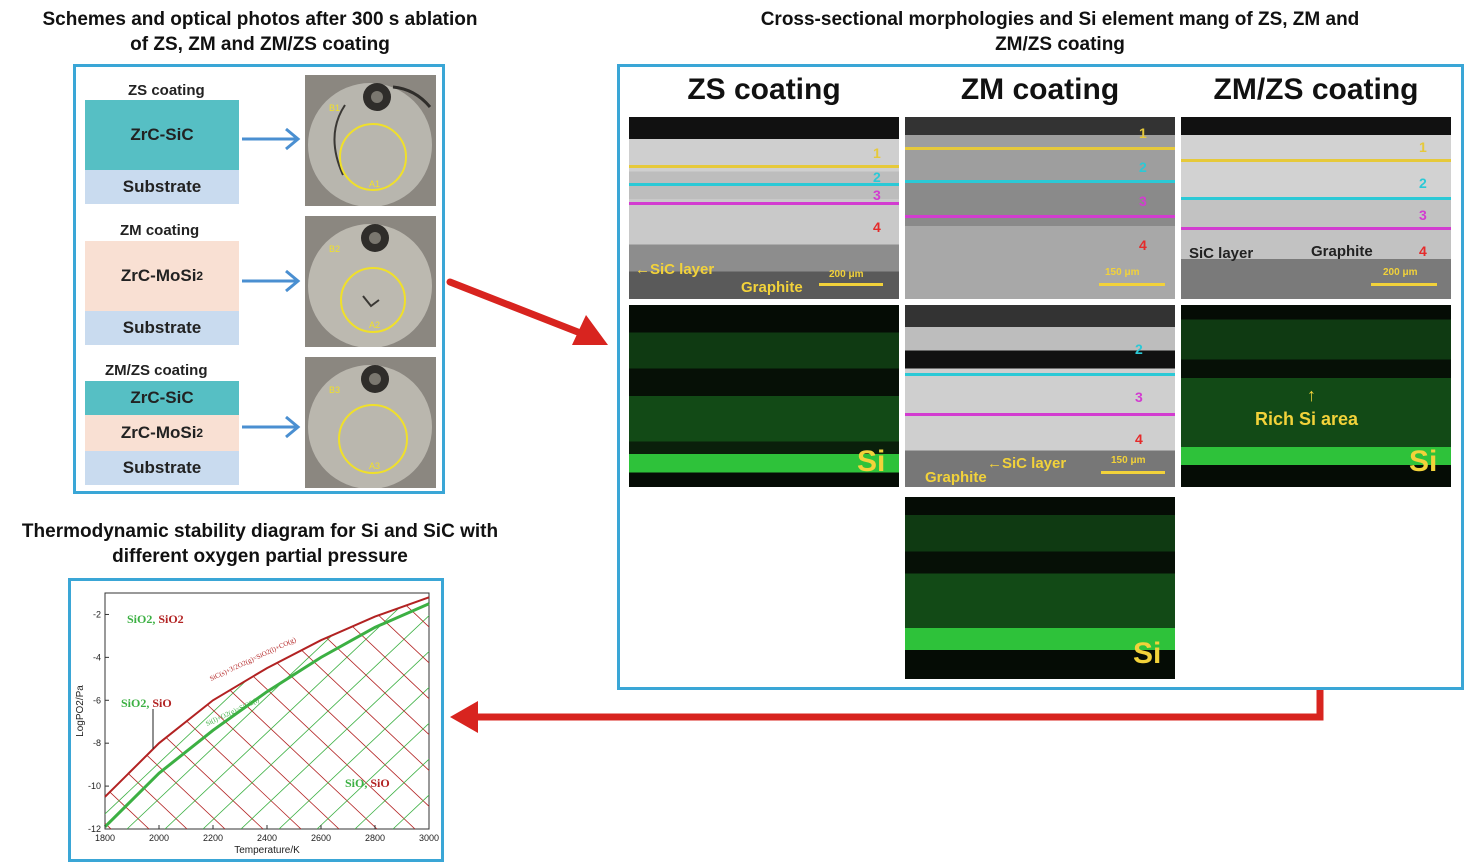  I want to click on y-tick-label-5: -12, so click(94, 829).